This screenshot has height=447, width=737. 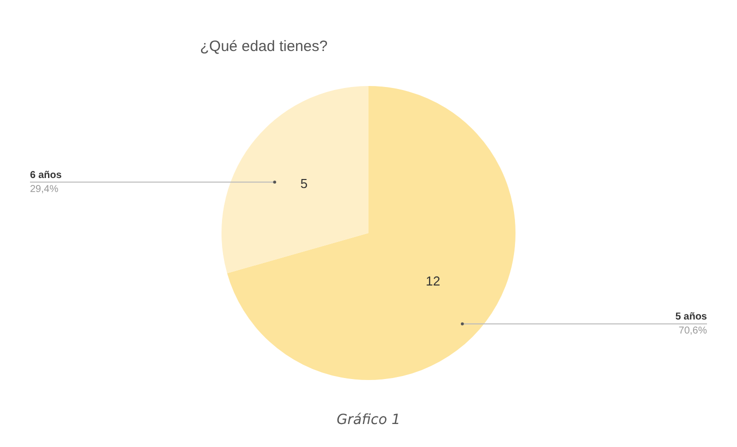 What do you see at coordinates (691, 317) in the screenshot?
I see `slice-label: 5 años` at bounding box center [691, 317].